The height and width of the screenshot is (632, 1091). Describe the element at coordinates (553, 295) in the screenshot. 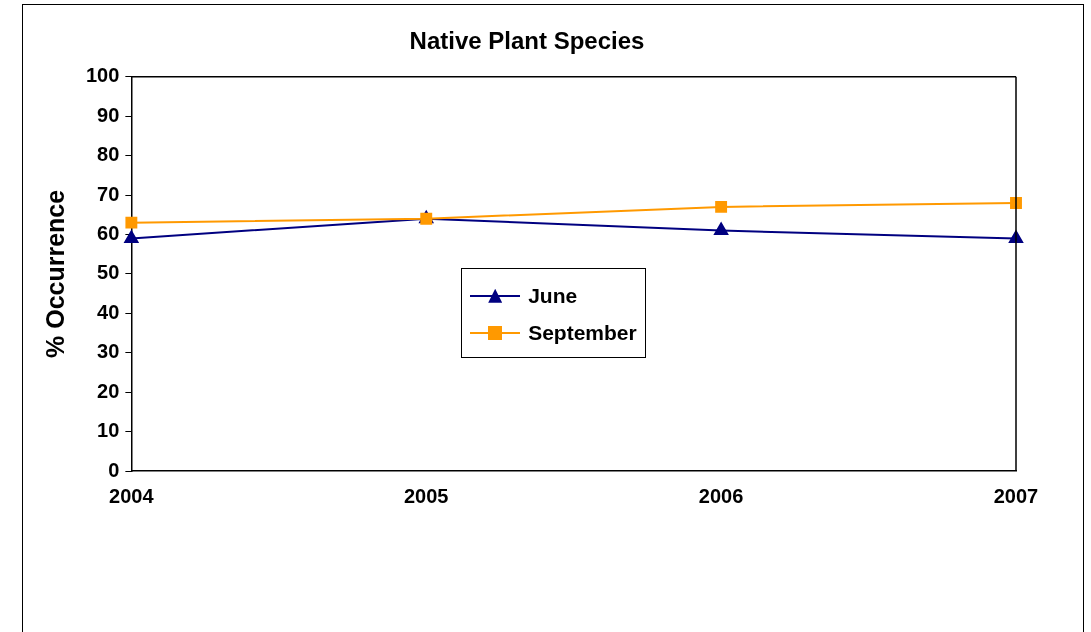

I see `legend-label: June` at that location.